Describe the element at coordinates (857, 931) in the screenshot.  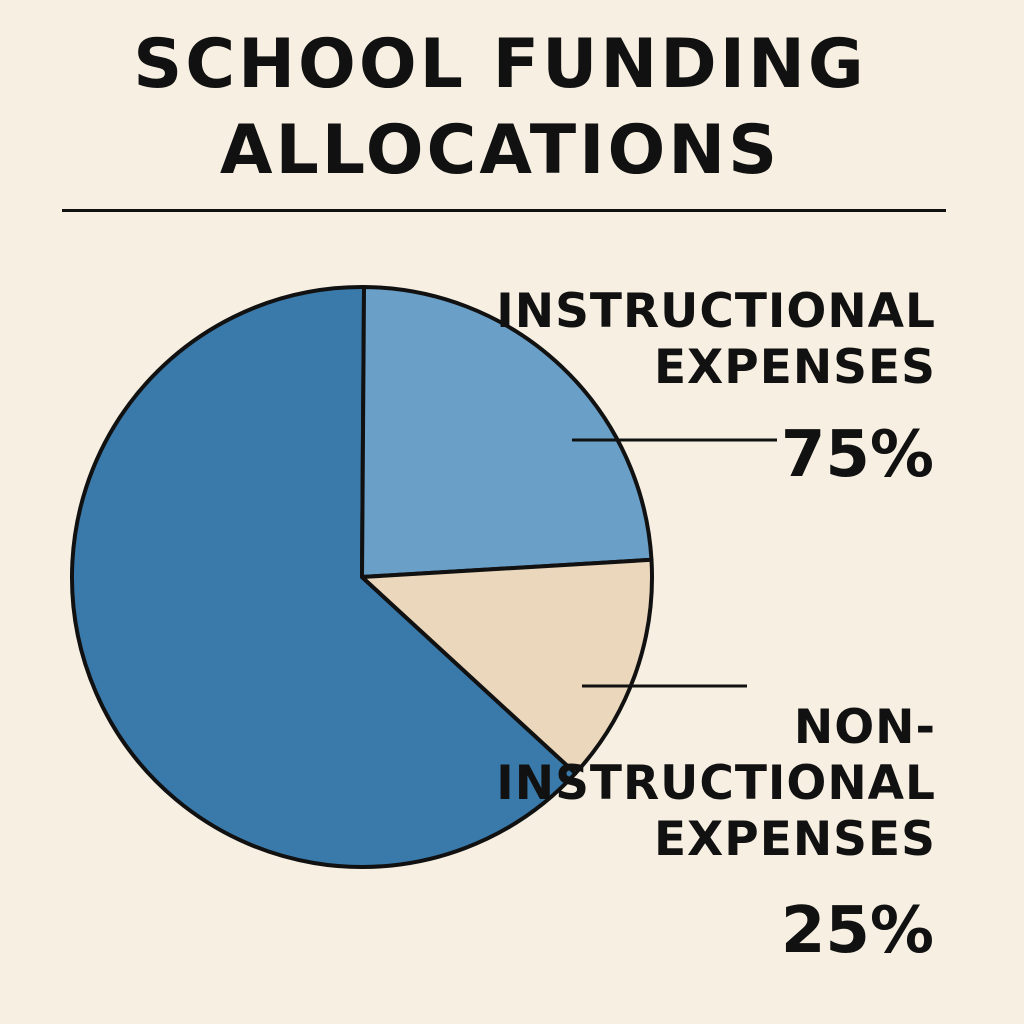
I see `slice-value-non-instructional: 25%` at that location.